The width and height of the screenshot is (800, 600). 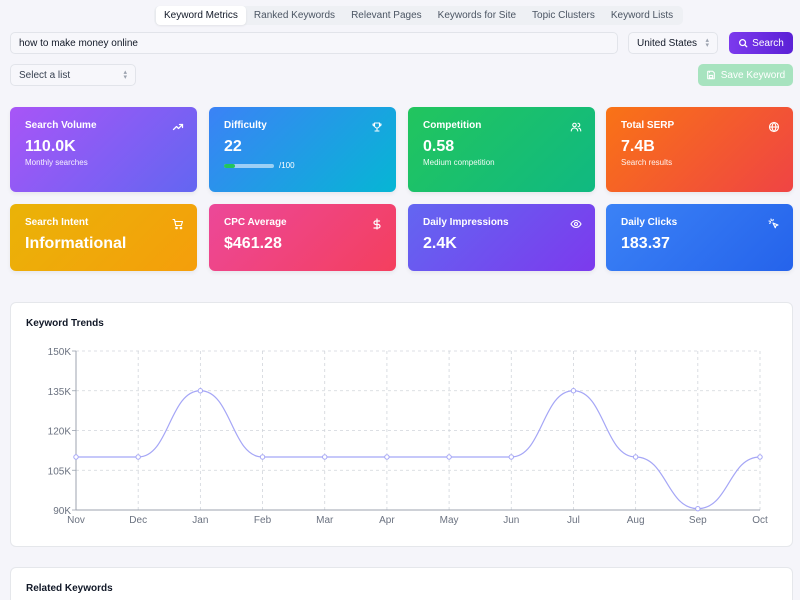 What do you see at coordinates (69, 588) in the screenshot?
I see `panel-title: Related Keywords` at bounding box center [69, 588].